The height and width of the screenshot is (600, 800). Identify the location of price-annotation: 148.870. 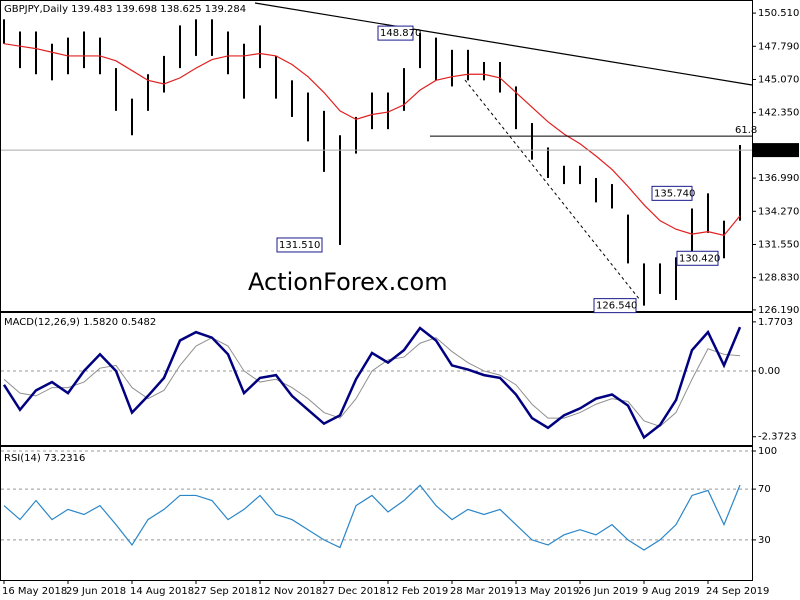
(400, 33).